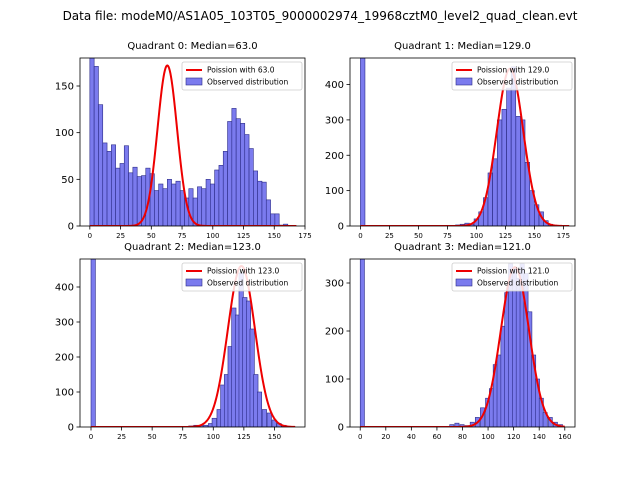  Describe the element at coordinates (192, 46) in the screenshot. I see `subplot-title: Quadrant 0: Median=63.0` at that location.